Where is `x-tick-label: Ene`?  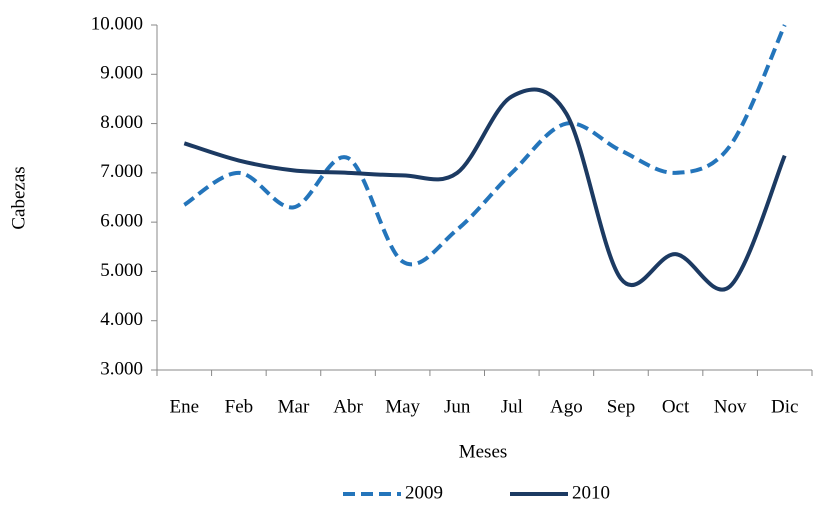 x-tick-label: Ene is located at coordinates (185, 406).